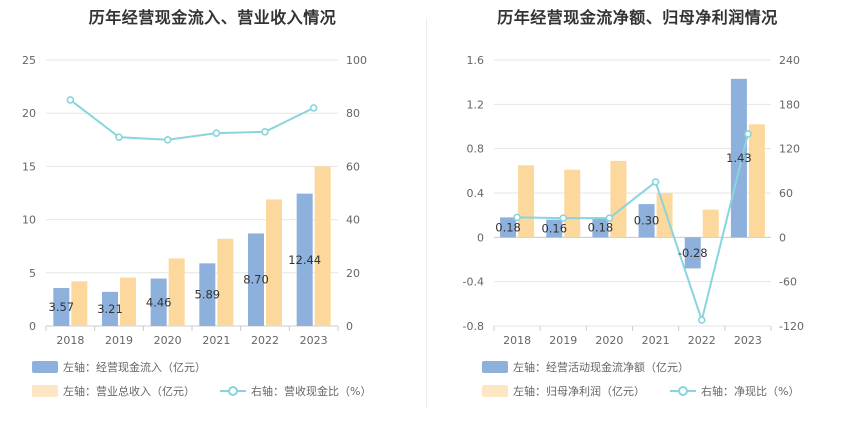  What do you see at coordinates (426, 213) in the screenshot?
I see `panel-divider` at bounding box center [426, 213].